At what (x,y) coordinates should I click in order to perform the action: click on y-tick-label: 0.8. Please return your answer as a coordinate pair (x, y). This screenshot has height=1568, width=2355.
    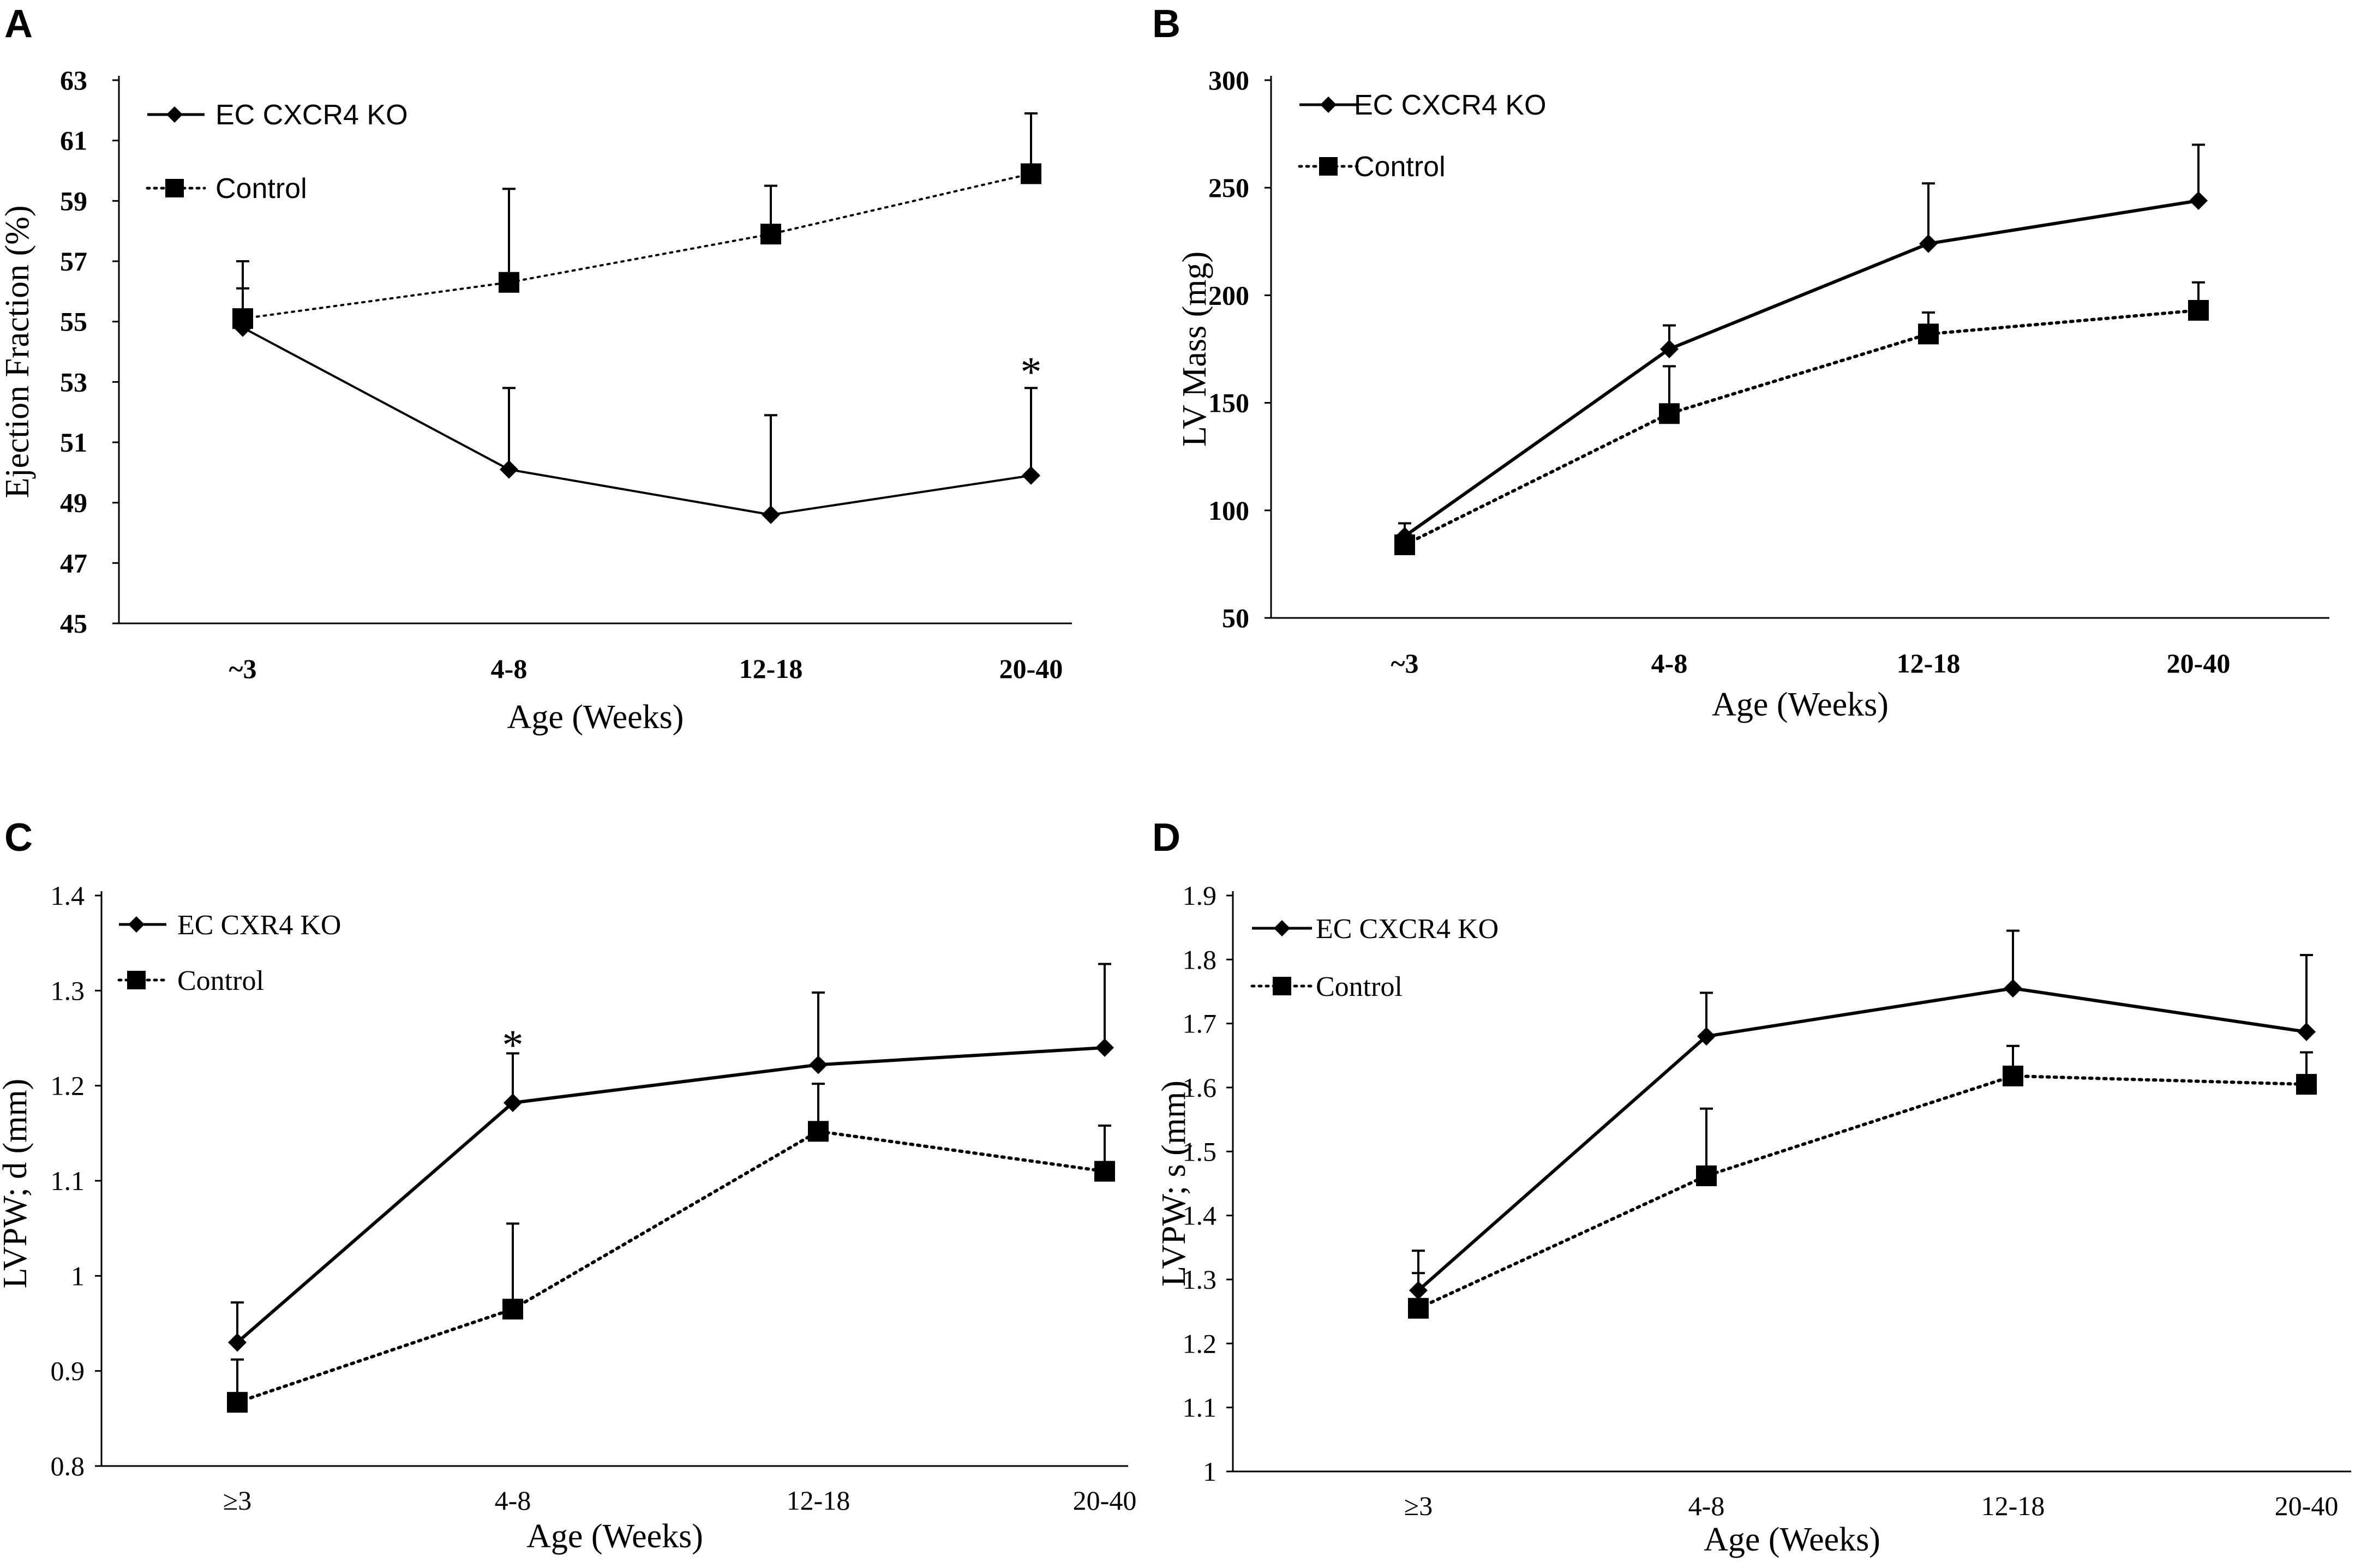
    Looking at the image, I should click on (68, 1466).